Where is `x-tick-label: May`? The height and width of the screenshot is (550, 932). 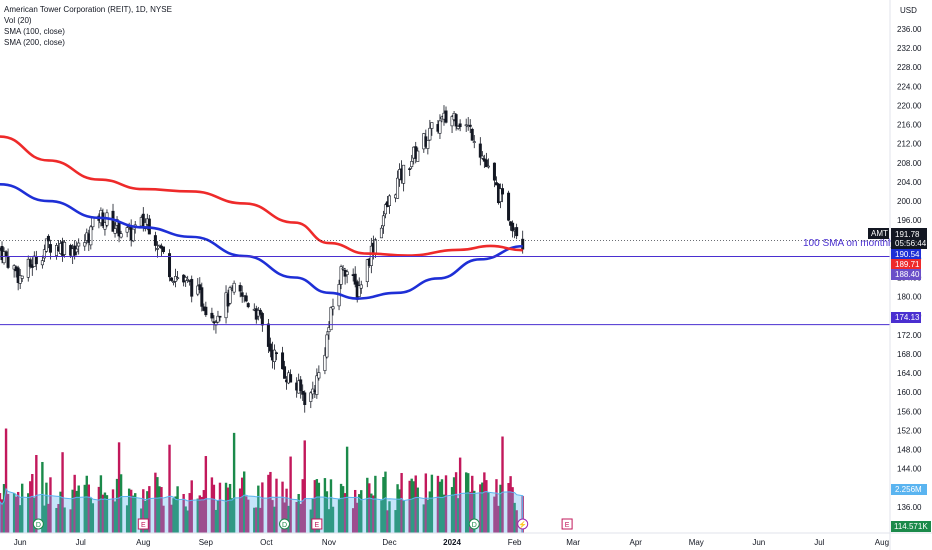
x-tick-label: May is located at coordinates (696, 542).